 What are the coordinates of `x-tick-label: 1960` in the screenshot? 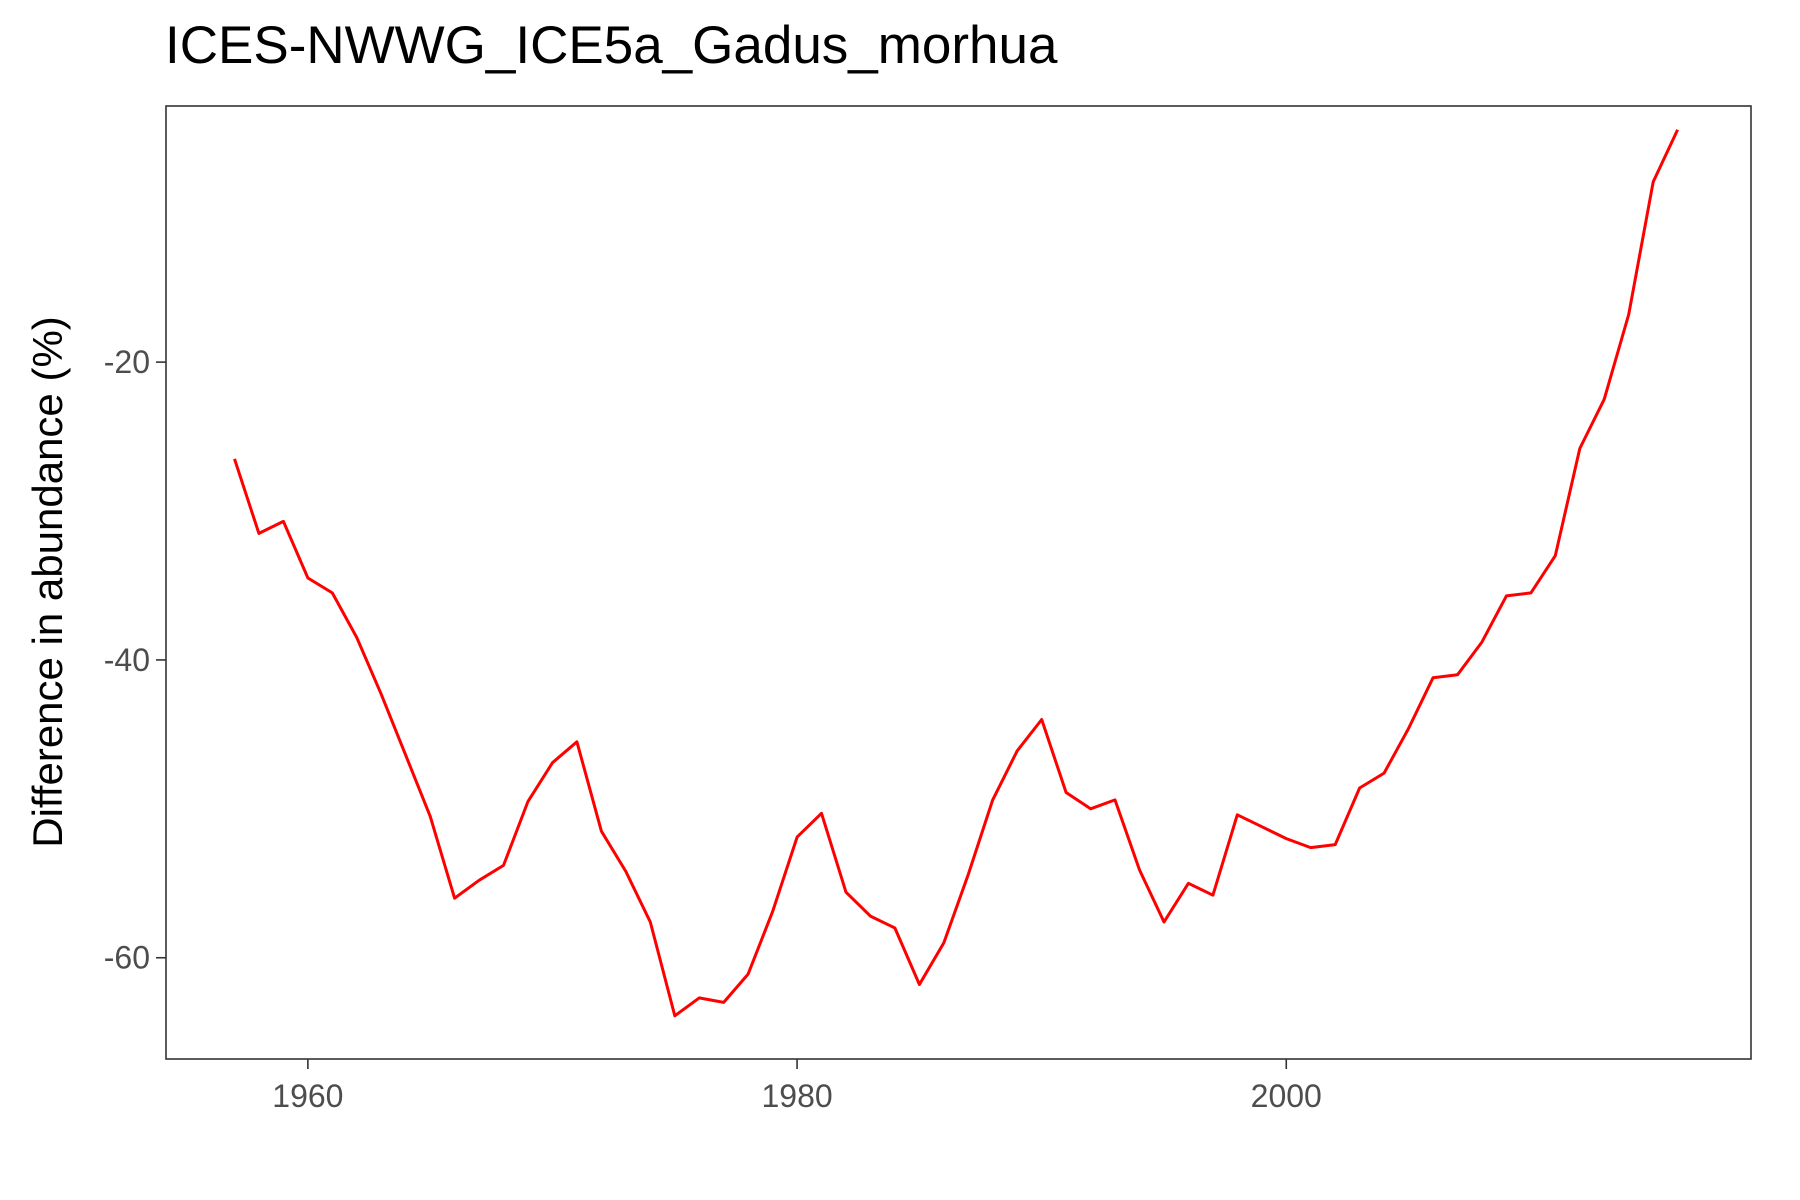 It's located at (307, 1096).